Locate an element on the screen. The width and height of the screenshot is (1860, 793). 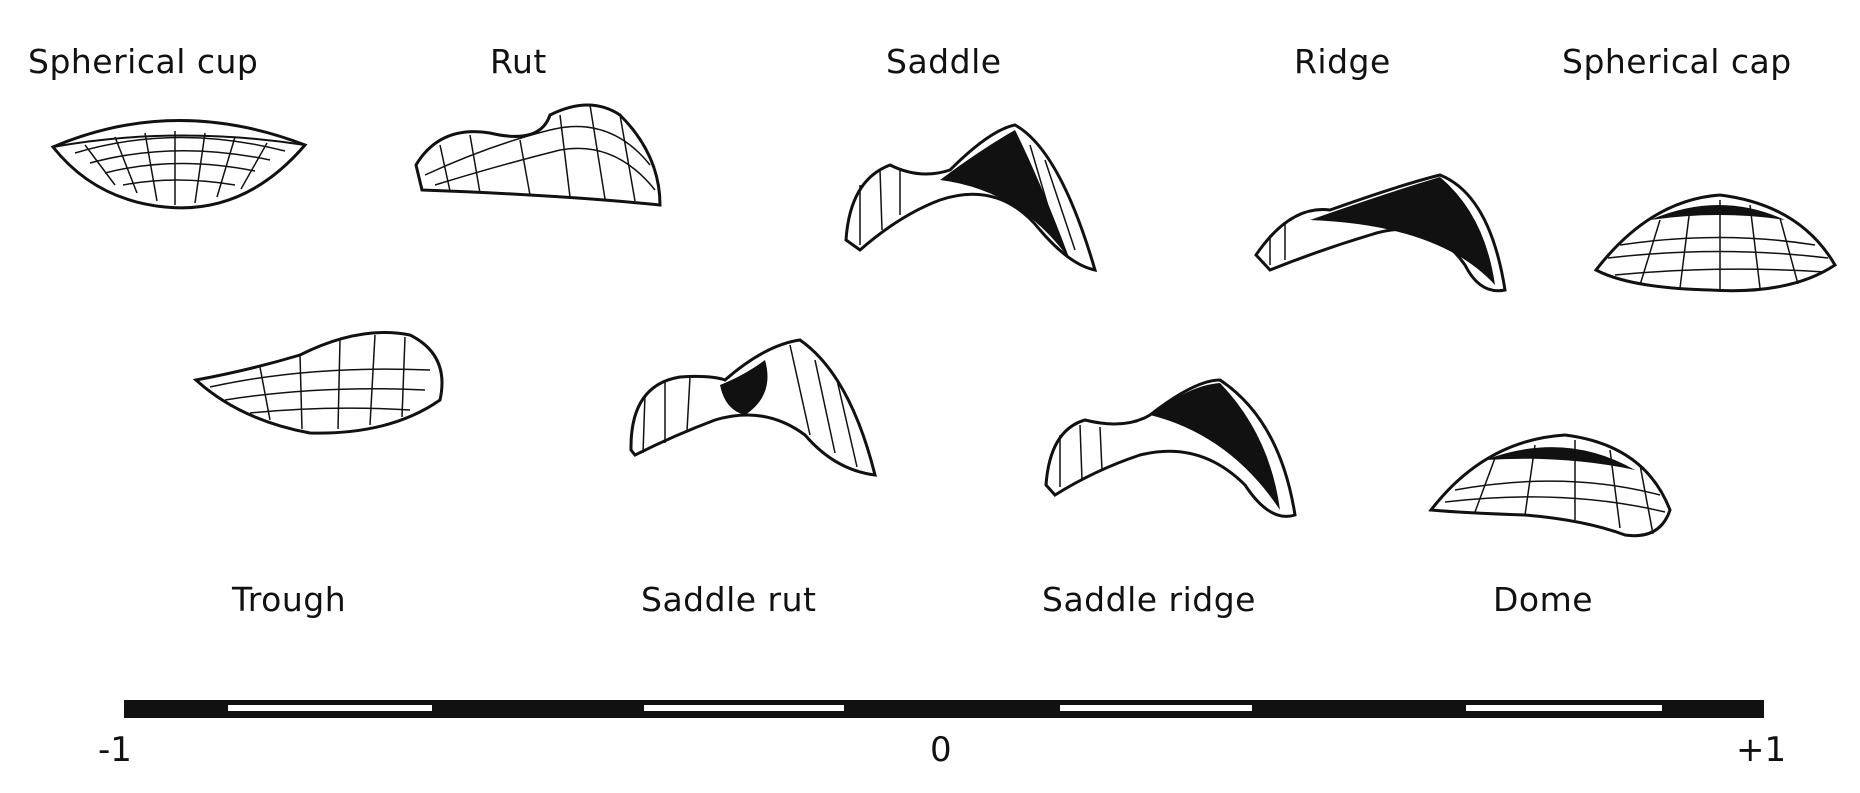
label-saddle: Saddle is located at coordinates (944, 61).